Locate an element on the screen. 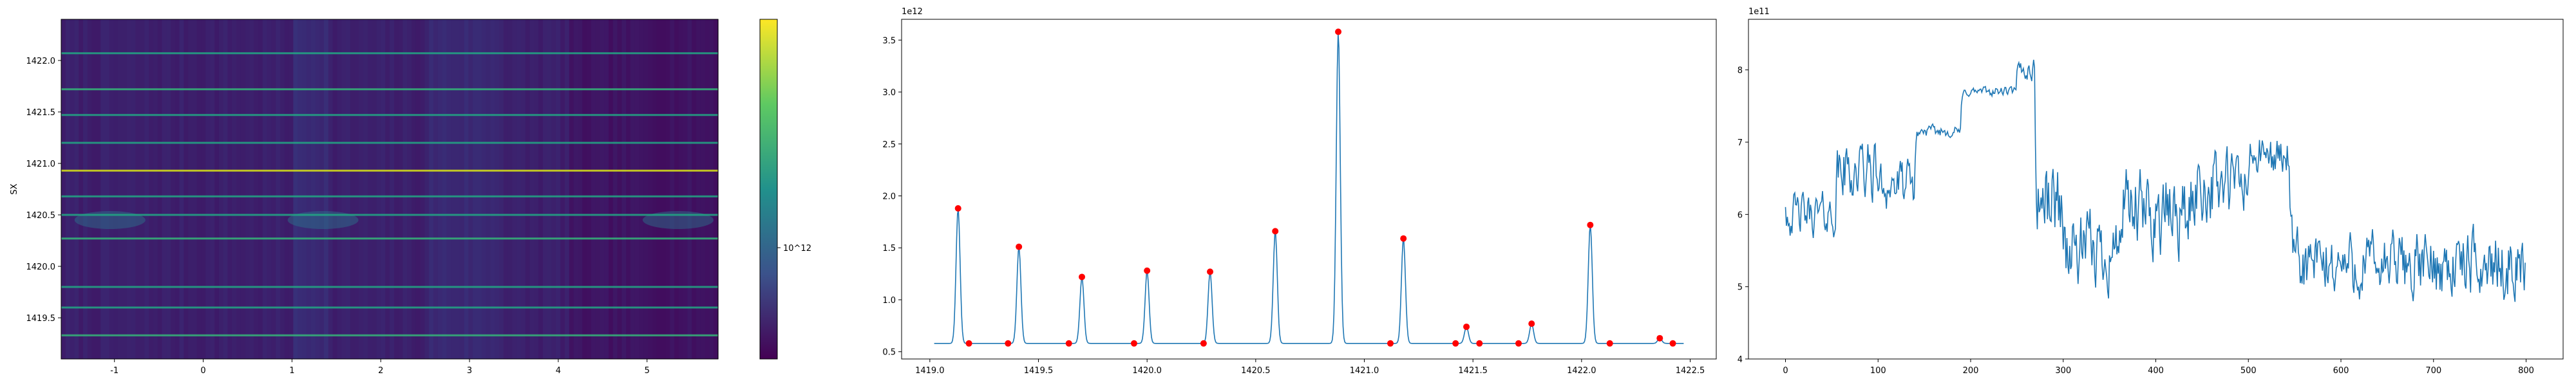  series-y-tick-label: 4 is located at coordinates (1740, 360).